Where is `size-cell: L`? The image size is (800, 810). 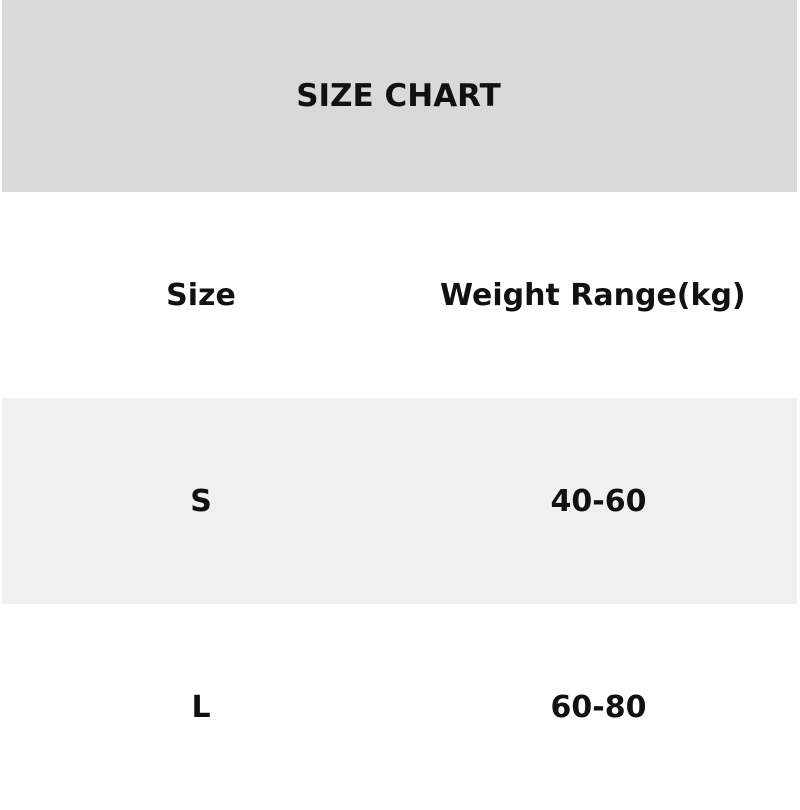 size-cell: L is located at coordinates (201, 707).